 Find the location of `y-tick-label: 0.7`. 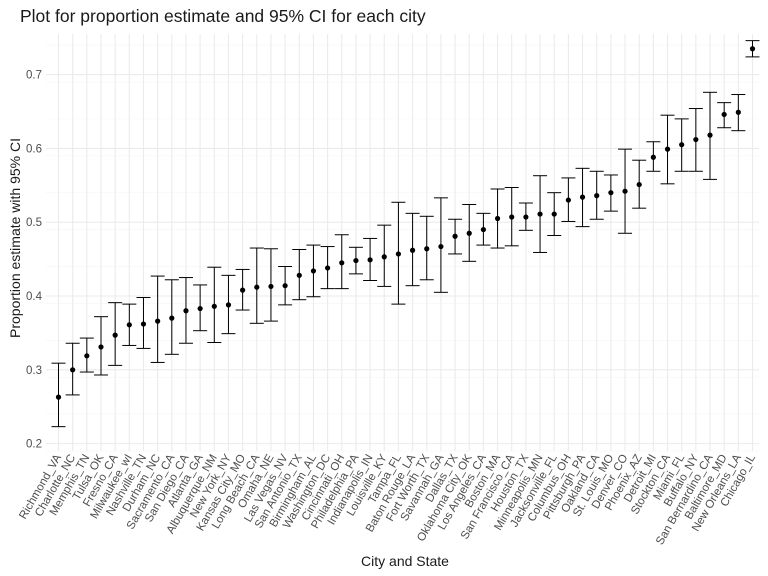

y-tick-label: 0.7 is located at coordinates (34, 76).